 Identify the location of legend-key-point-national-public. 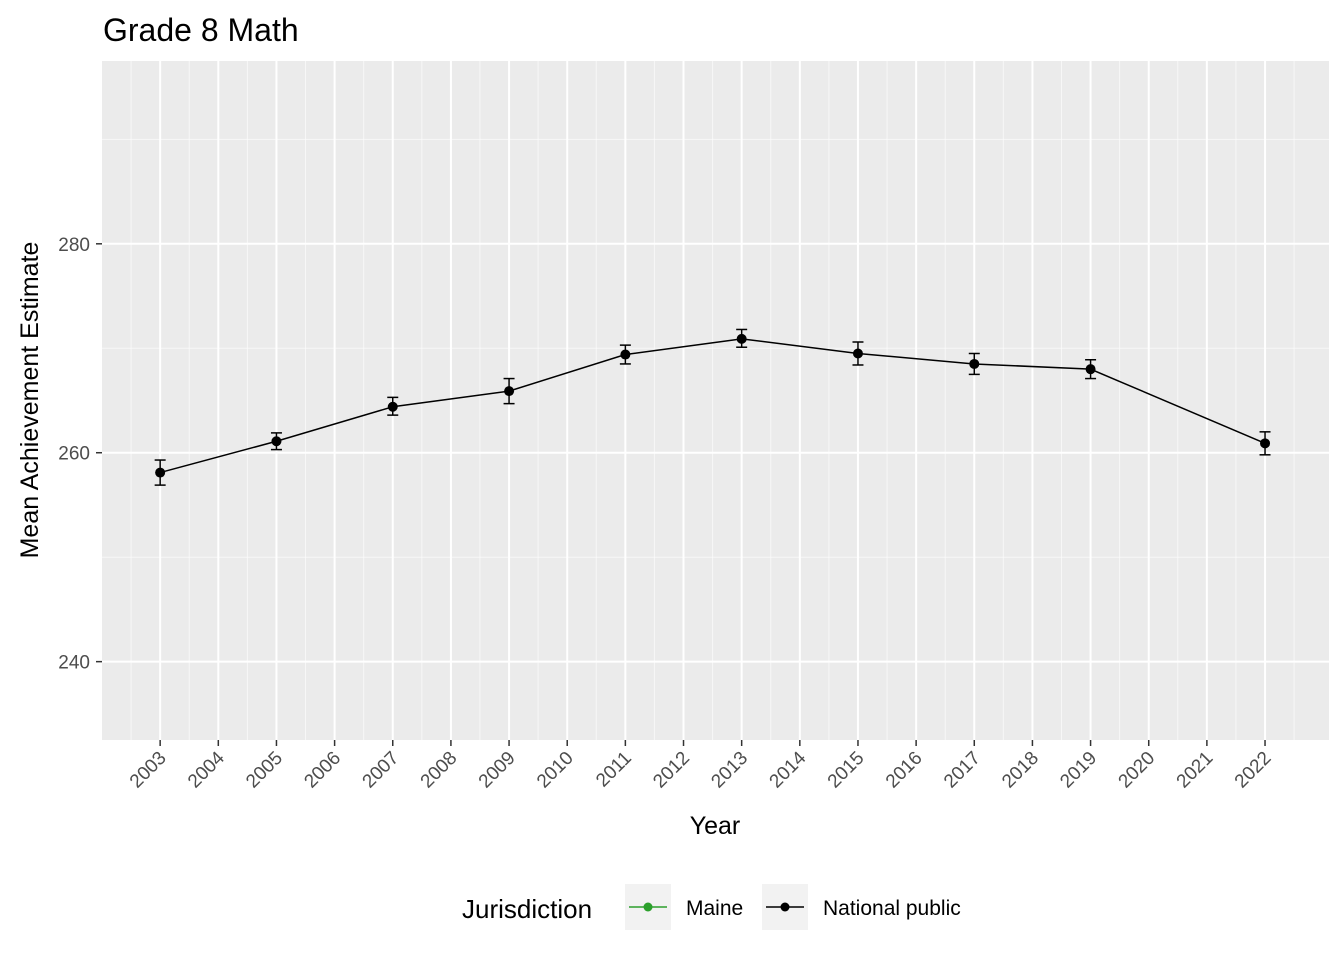
(785, 907).